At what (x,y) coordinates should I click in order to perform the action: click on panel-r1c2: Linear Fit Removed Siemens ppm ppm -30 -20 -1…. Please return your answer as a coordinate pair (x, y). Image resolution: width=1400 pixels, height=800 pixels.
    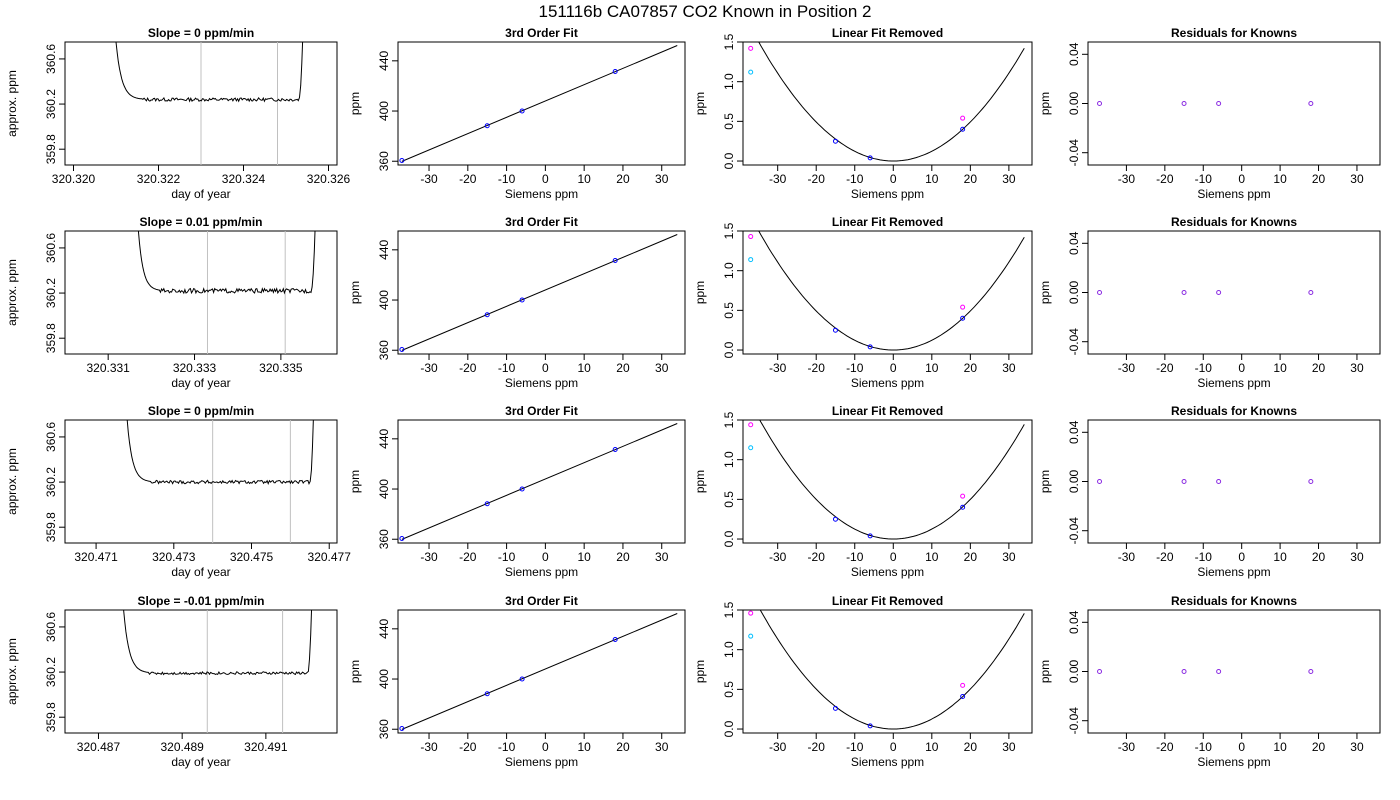
    Looking at the image, I should click on (863, 302).